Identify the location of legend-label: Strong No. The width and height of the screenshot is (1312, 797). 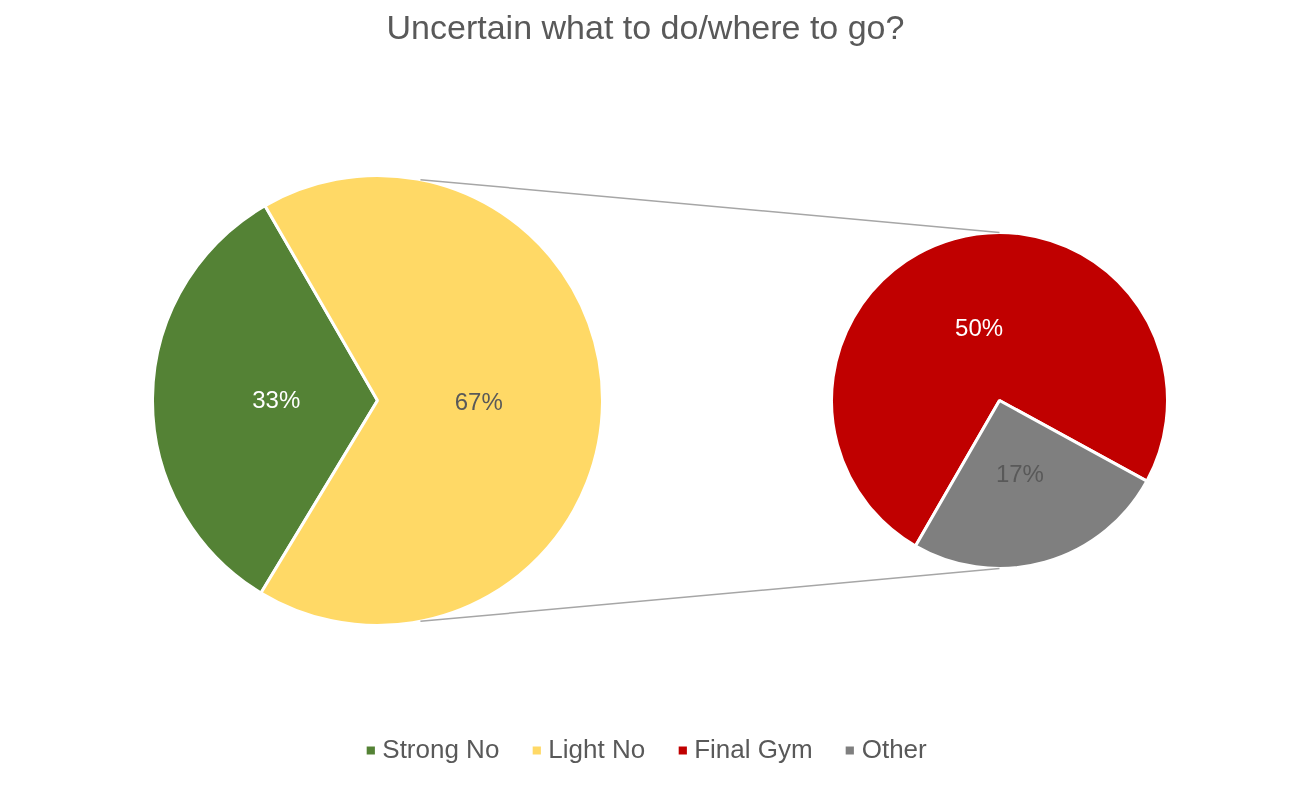
(441, 749).